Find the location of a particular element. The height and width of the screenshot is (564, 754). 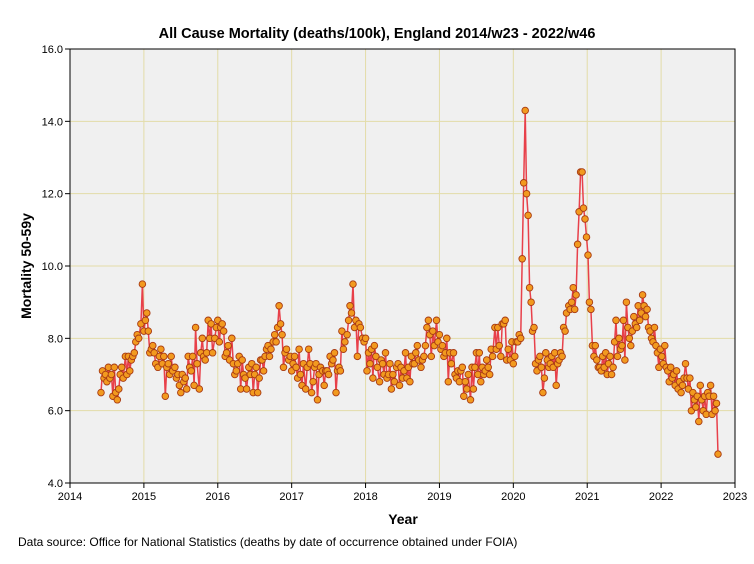

x-tick-label: 2020 is located at coordinates (513, 497).